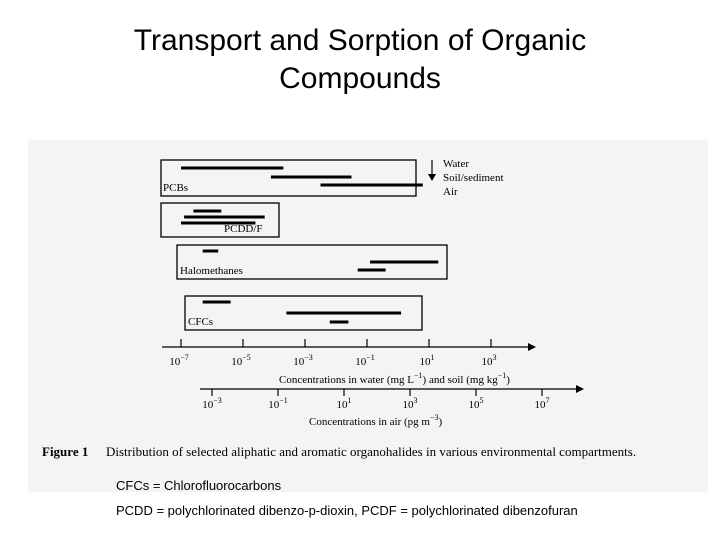  I want to click on note-cfc-definition: CFCs = Chlorofluorocarbons, so click(199, 485).